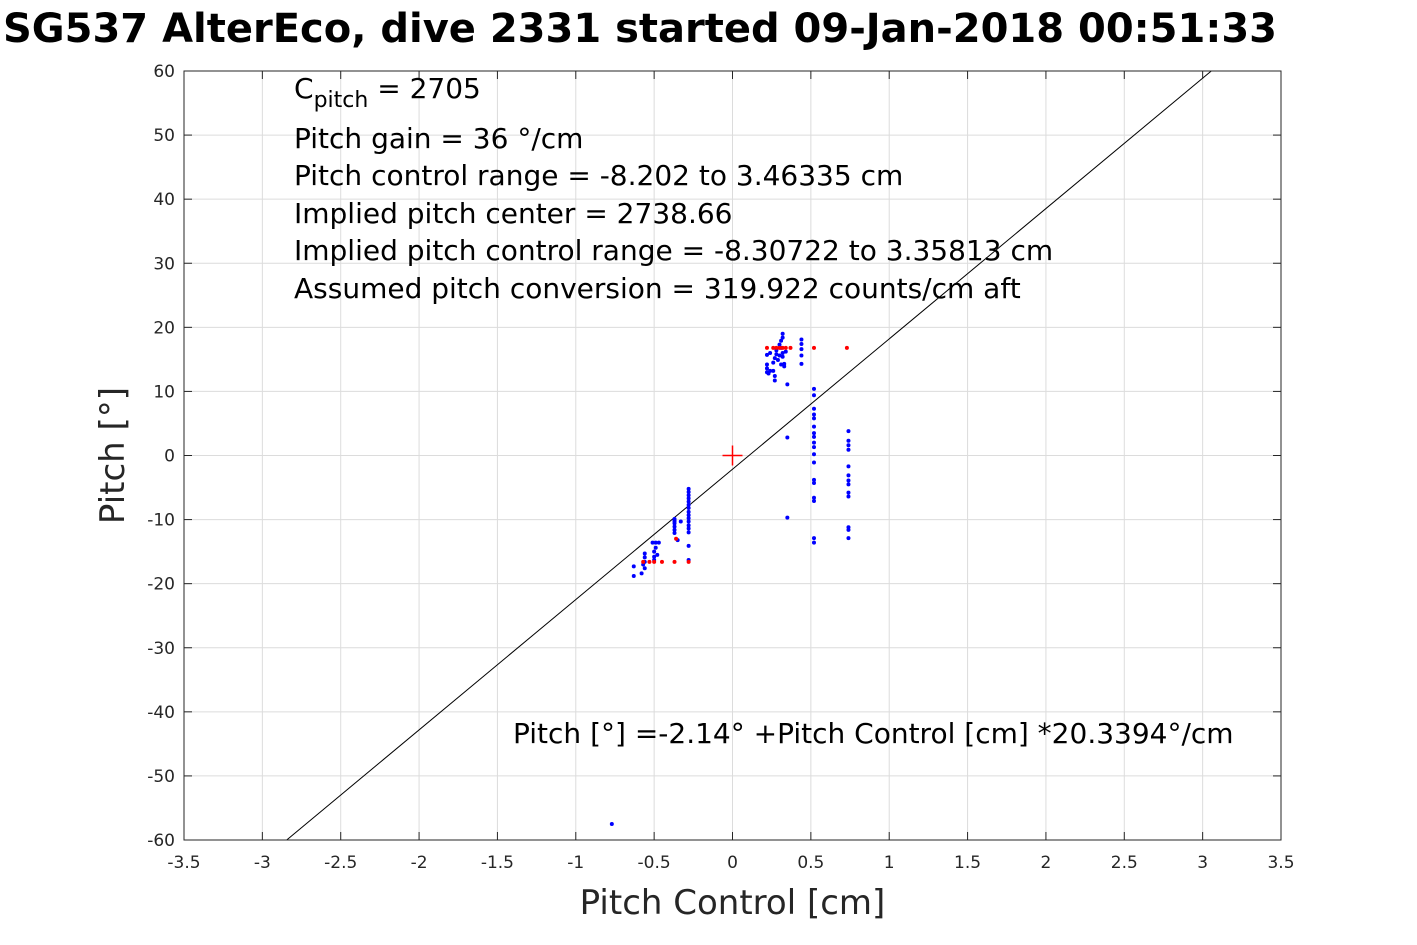 The width and height of the screenshot is (1417, 945). I want to click on x-tick-label: 1.5, so click(967, 863).